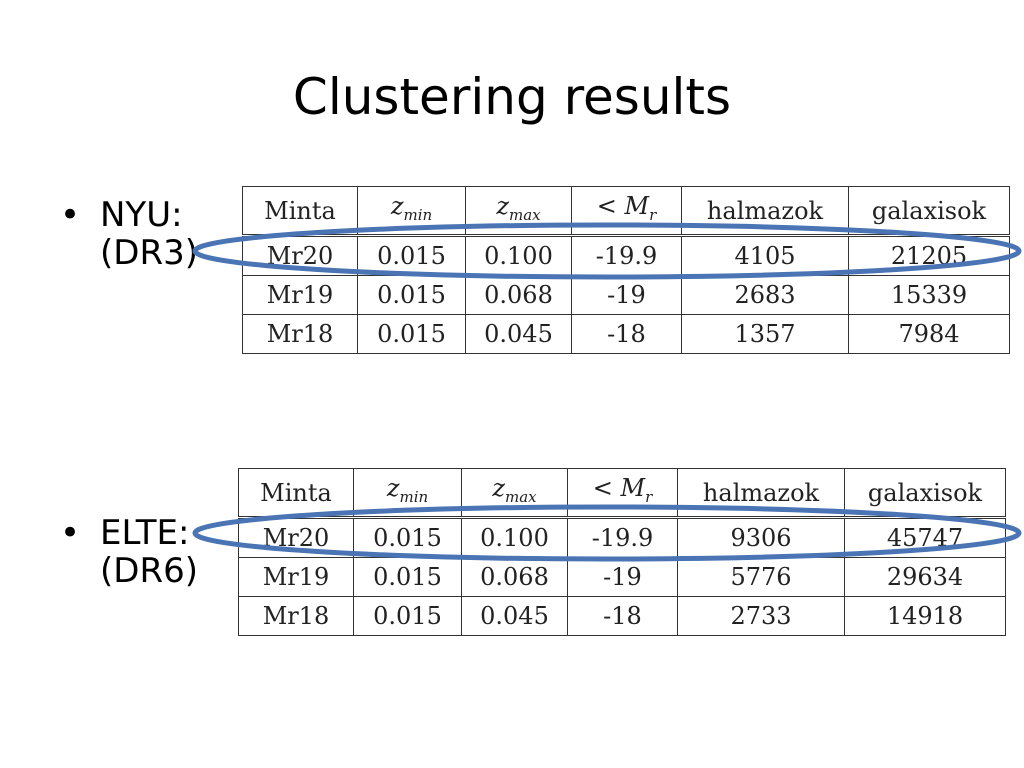 The image size is (1024, 768). Describe the element at coordinates (149, 571) in the screenshot. I see `bullet-elte-line2: (DR6)` at that location.